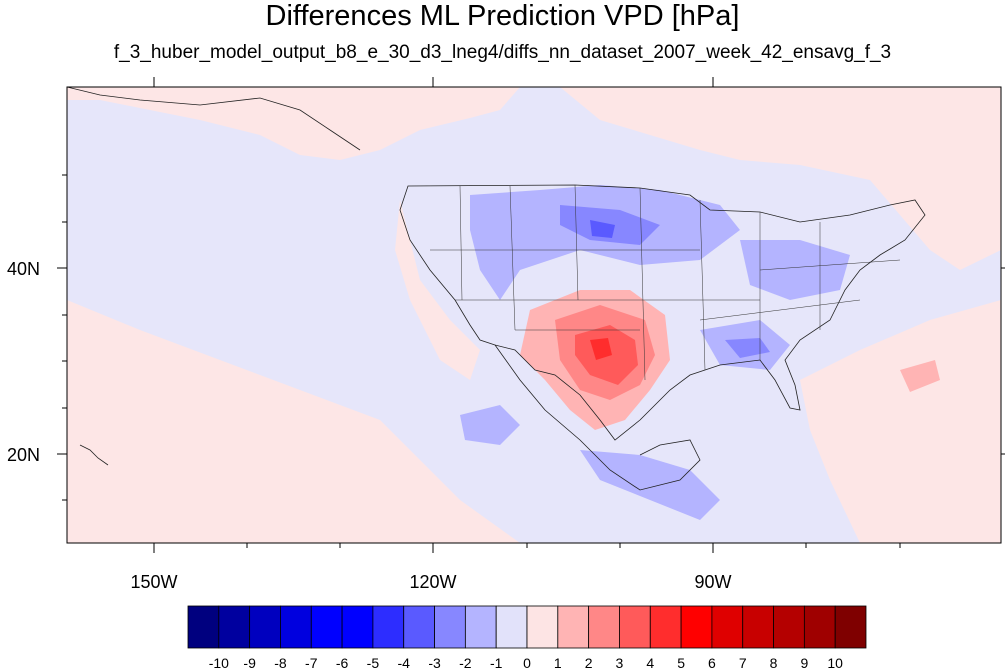 This screenshot has width=1005, height=672. I want to click on colorbar-label: 1, so click(558, 663).